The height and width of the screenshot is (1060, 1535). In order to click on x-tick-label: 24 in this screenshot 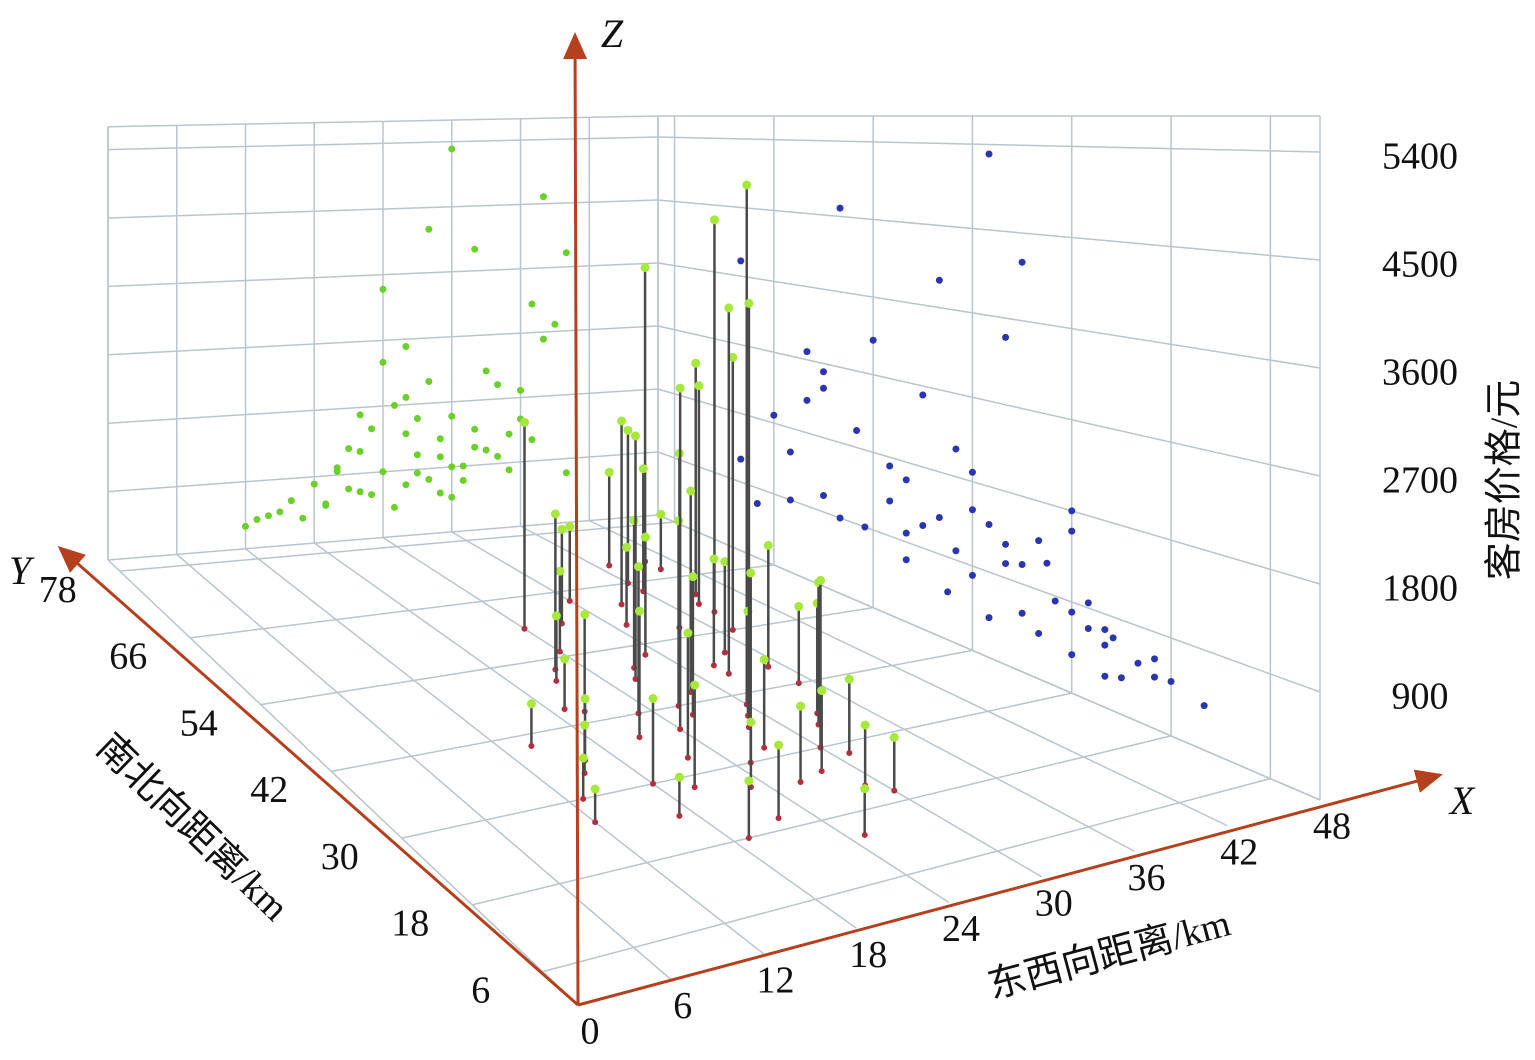, I will do `click(961, 929)`.